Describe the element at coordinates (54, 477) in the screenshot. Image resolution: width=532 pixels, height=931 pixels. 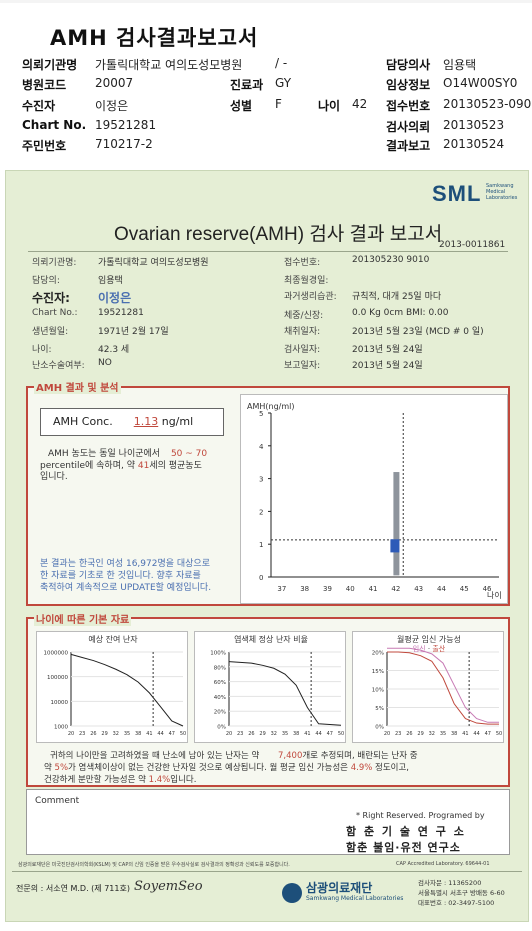
I see `amh-interpretation-3: 입니다.` at that location.